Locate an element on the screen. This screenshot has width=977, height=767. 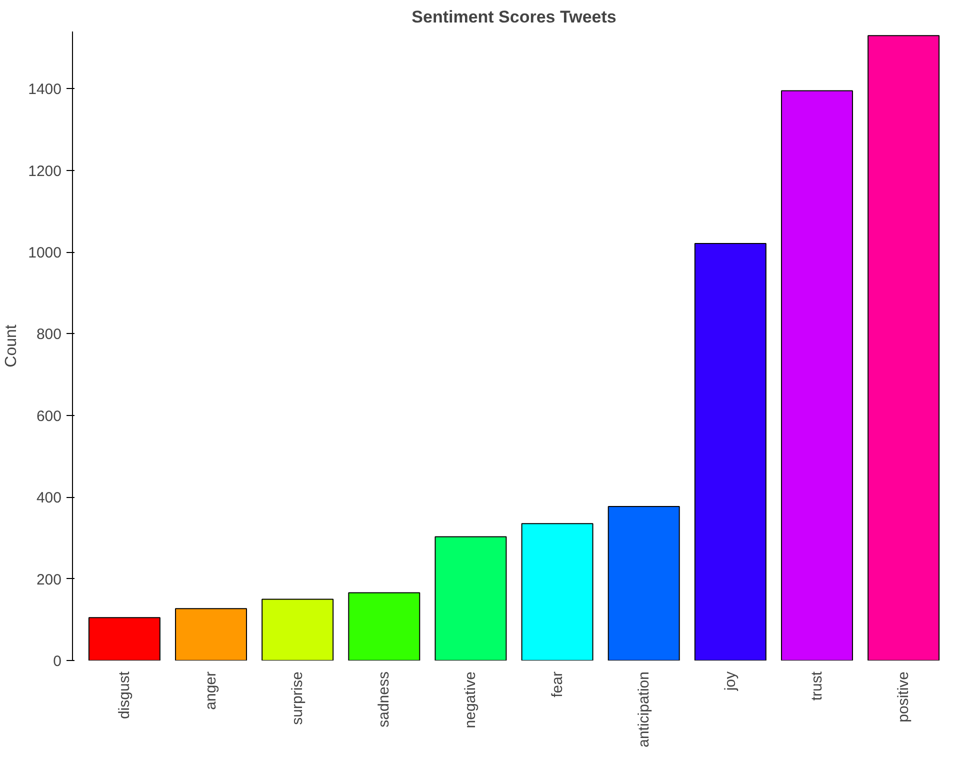
y-tick-label: 1000 is located at coordinates (45, 253).